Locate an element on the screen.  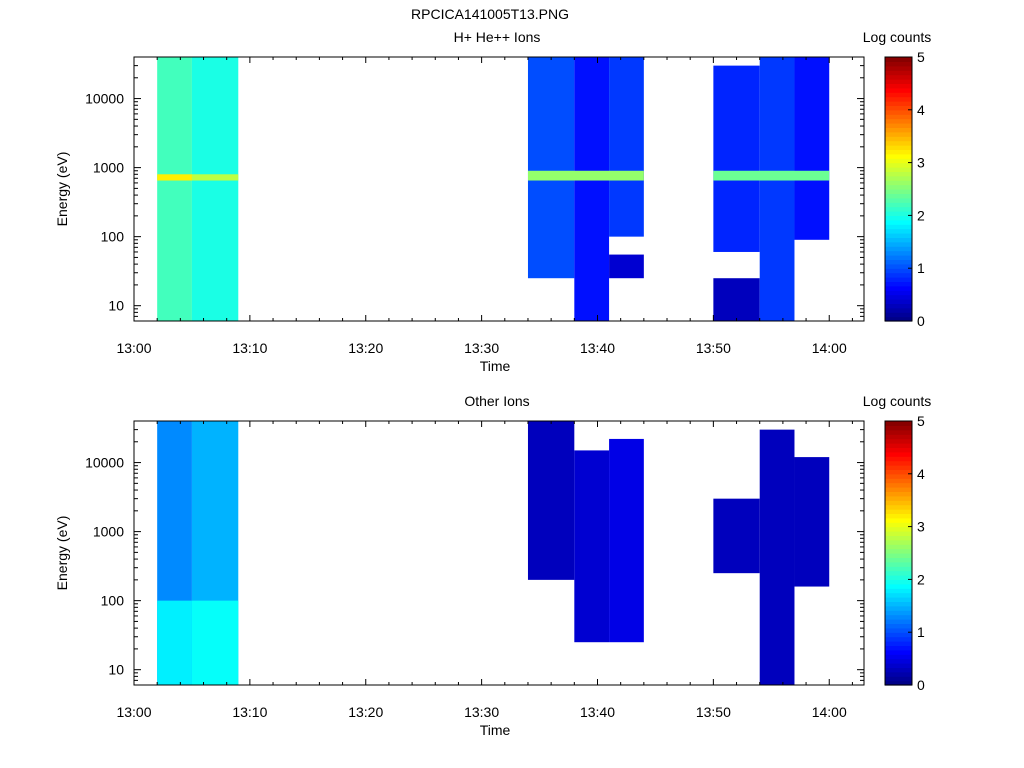
x-tick-label: 13:00 is located at coordinates (133, 348).